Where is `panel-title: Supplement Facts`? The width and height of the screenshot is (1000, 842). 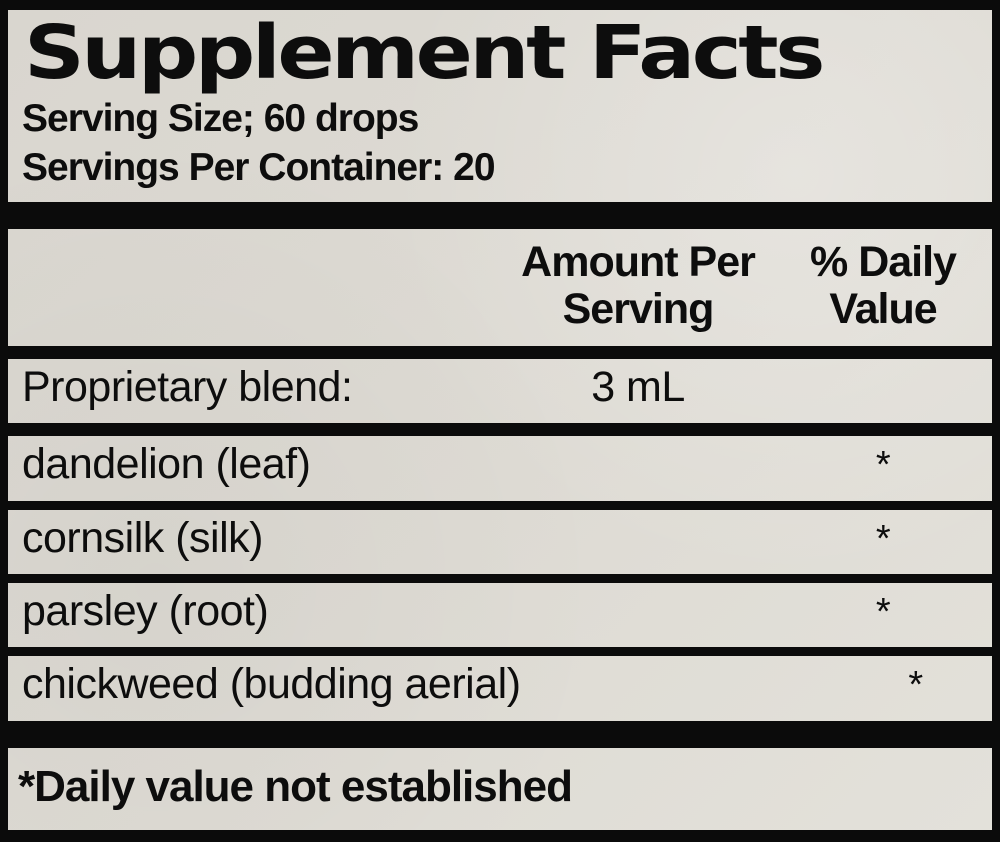
panel-title: Supplement Facts is located at coordinates (424, 53).